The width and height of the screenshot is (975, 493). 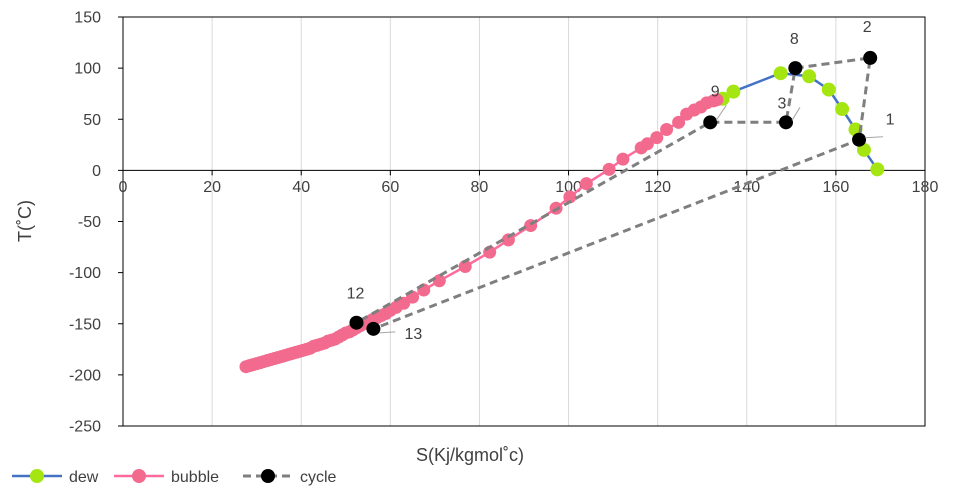 I want to click on y-tick-label: 100, so click(x=87, y=69).